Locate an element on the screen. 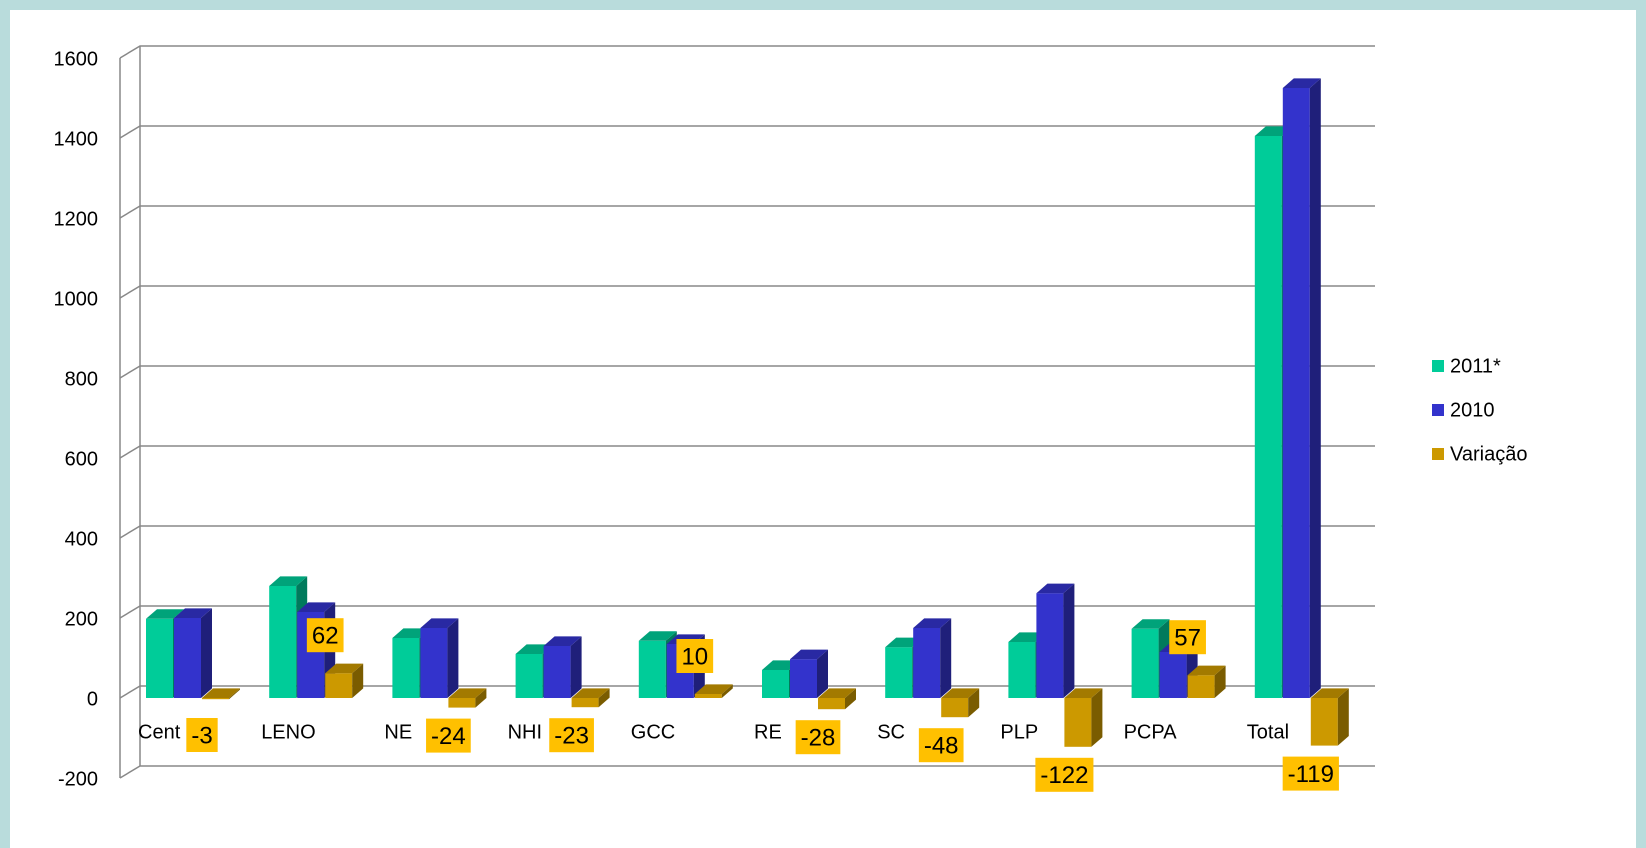 This screenshot has height=848, width=1646. y-tick-label: 800 is located at coordinates (81, 379).